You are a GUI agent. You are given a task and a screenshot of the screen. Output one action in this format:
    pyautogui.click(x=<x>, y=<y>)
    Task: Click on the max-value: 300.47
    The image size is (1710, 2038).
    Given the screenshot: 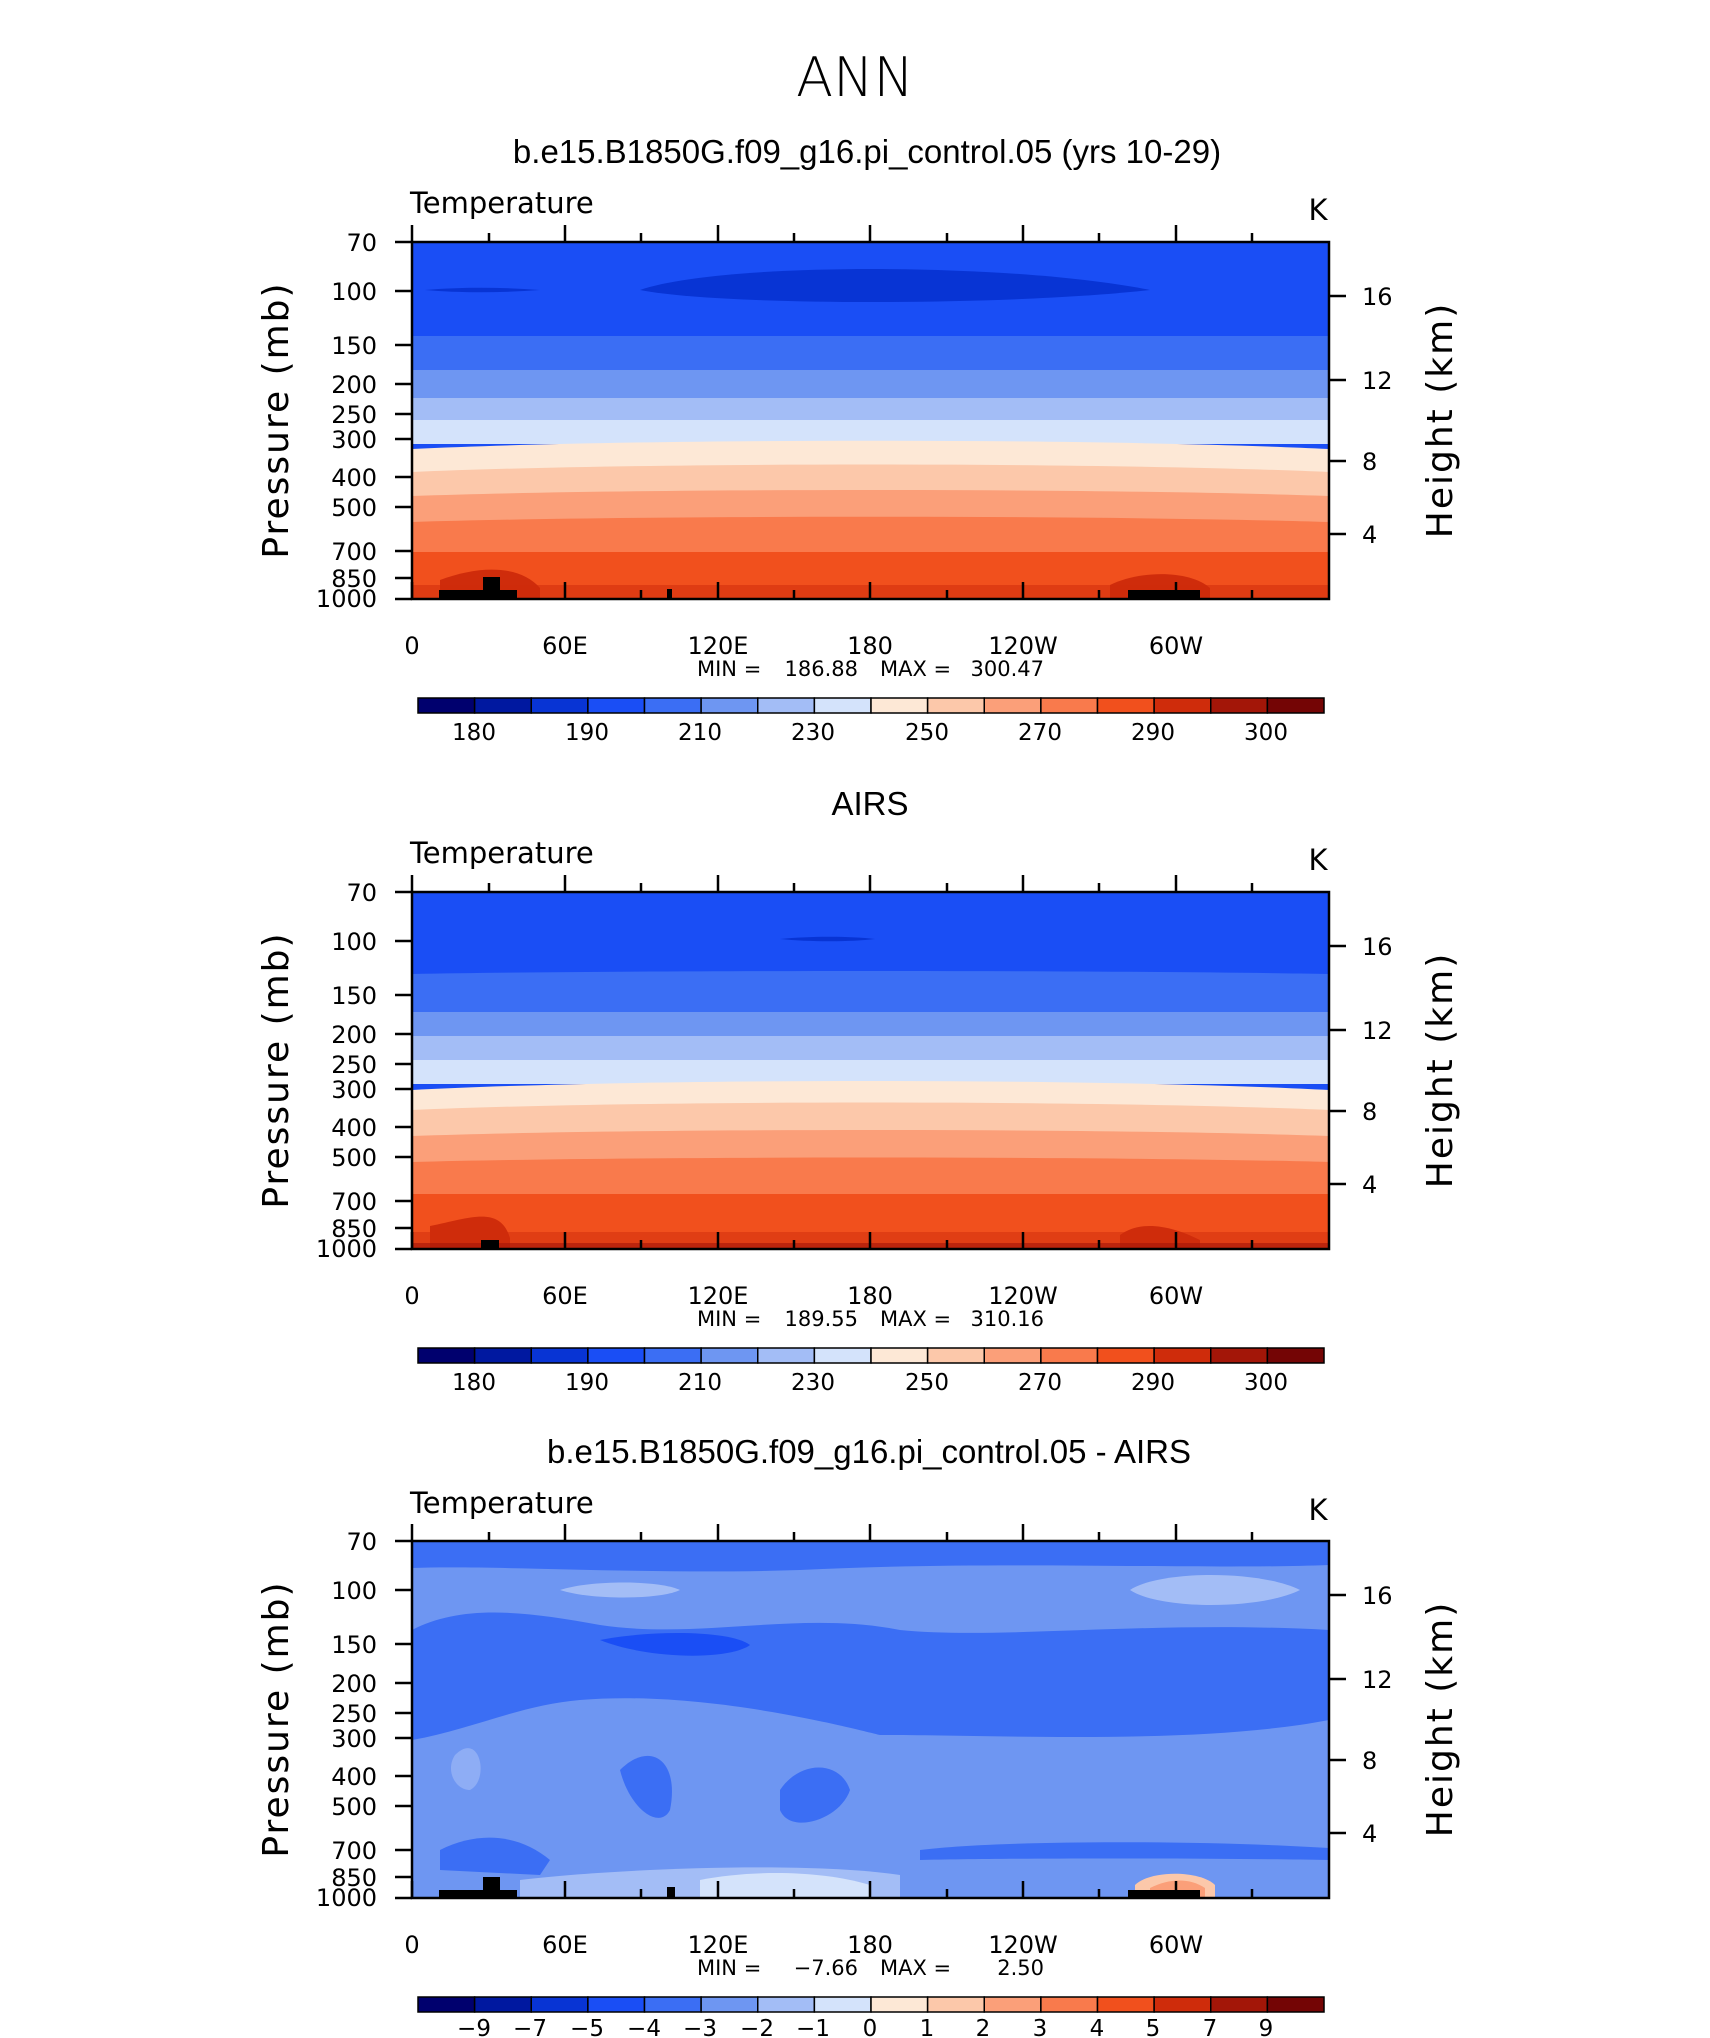 What is the action you would take?
    pyautogui.click(x=1007, y=669)
    